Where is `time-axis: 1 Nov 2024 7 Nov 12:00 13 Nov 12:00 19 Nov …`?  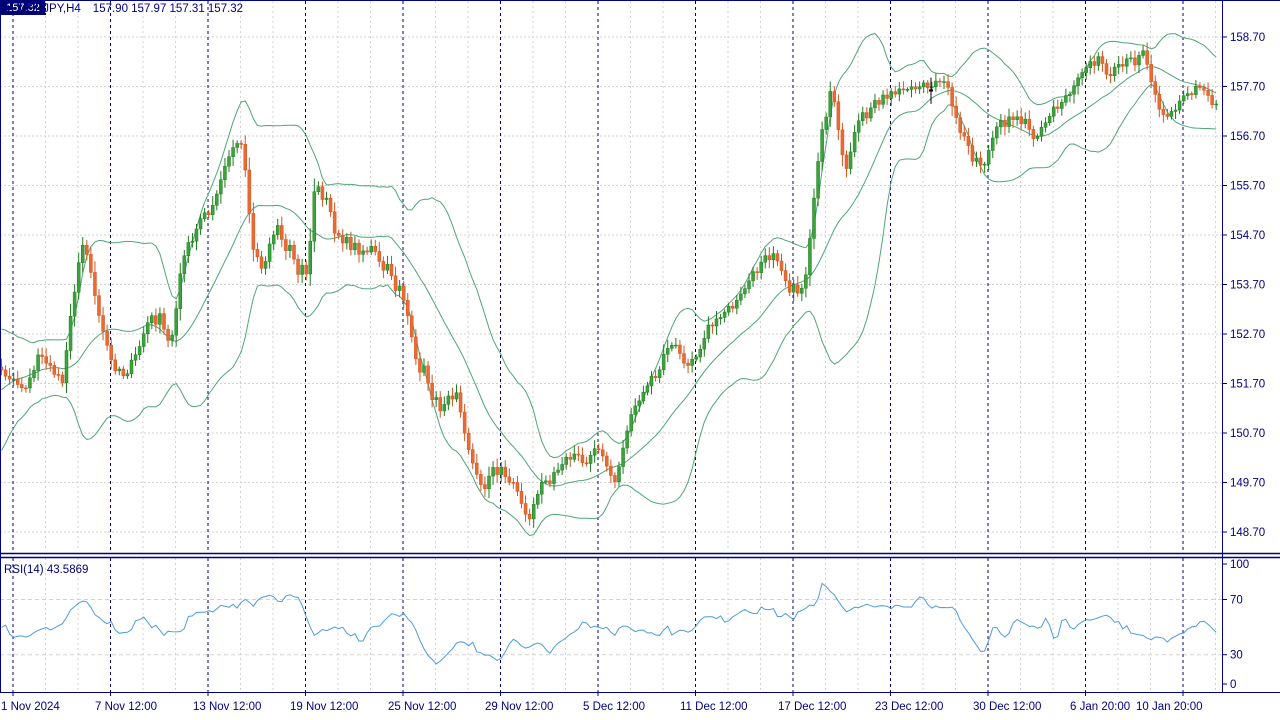 time-axis: 1 Nov 2024 7 Nov 12:00 13 Nov 12:00 19 Nov … is located at coordinates (602, 702).